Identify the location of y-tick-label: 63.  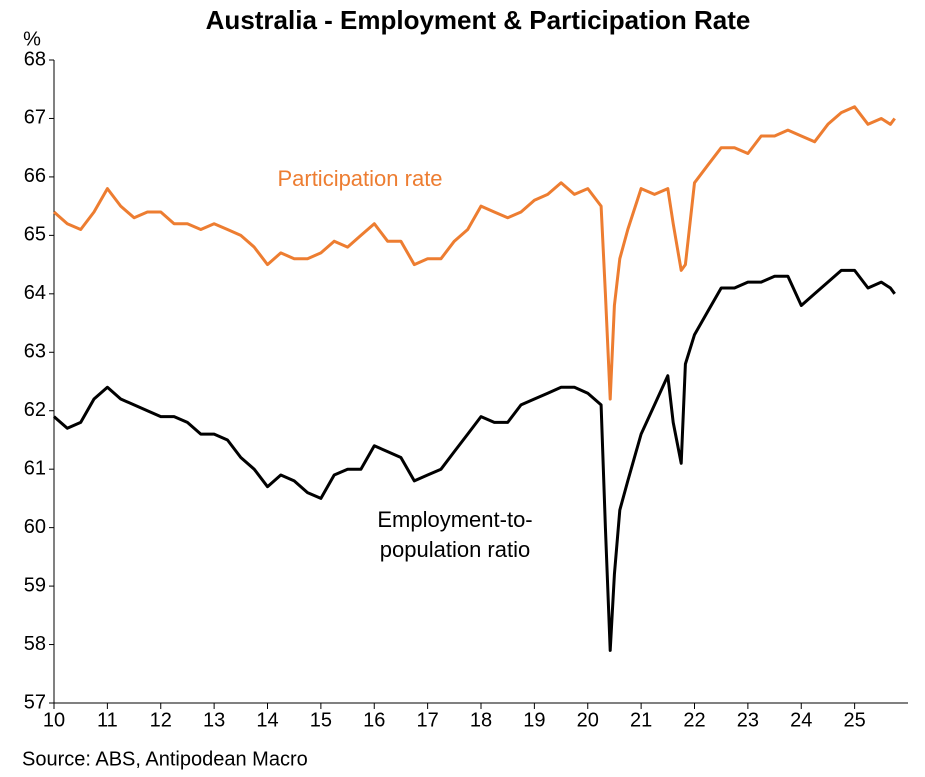
(35, 352).